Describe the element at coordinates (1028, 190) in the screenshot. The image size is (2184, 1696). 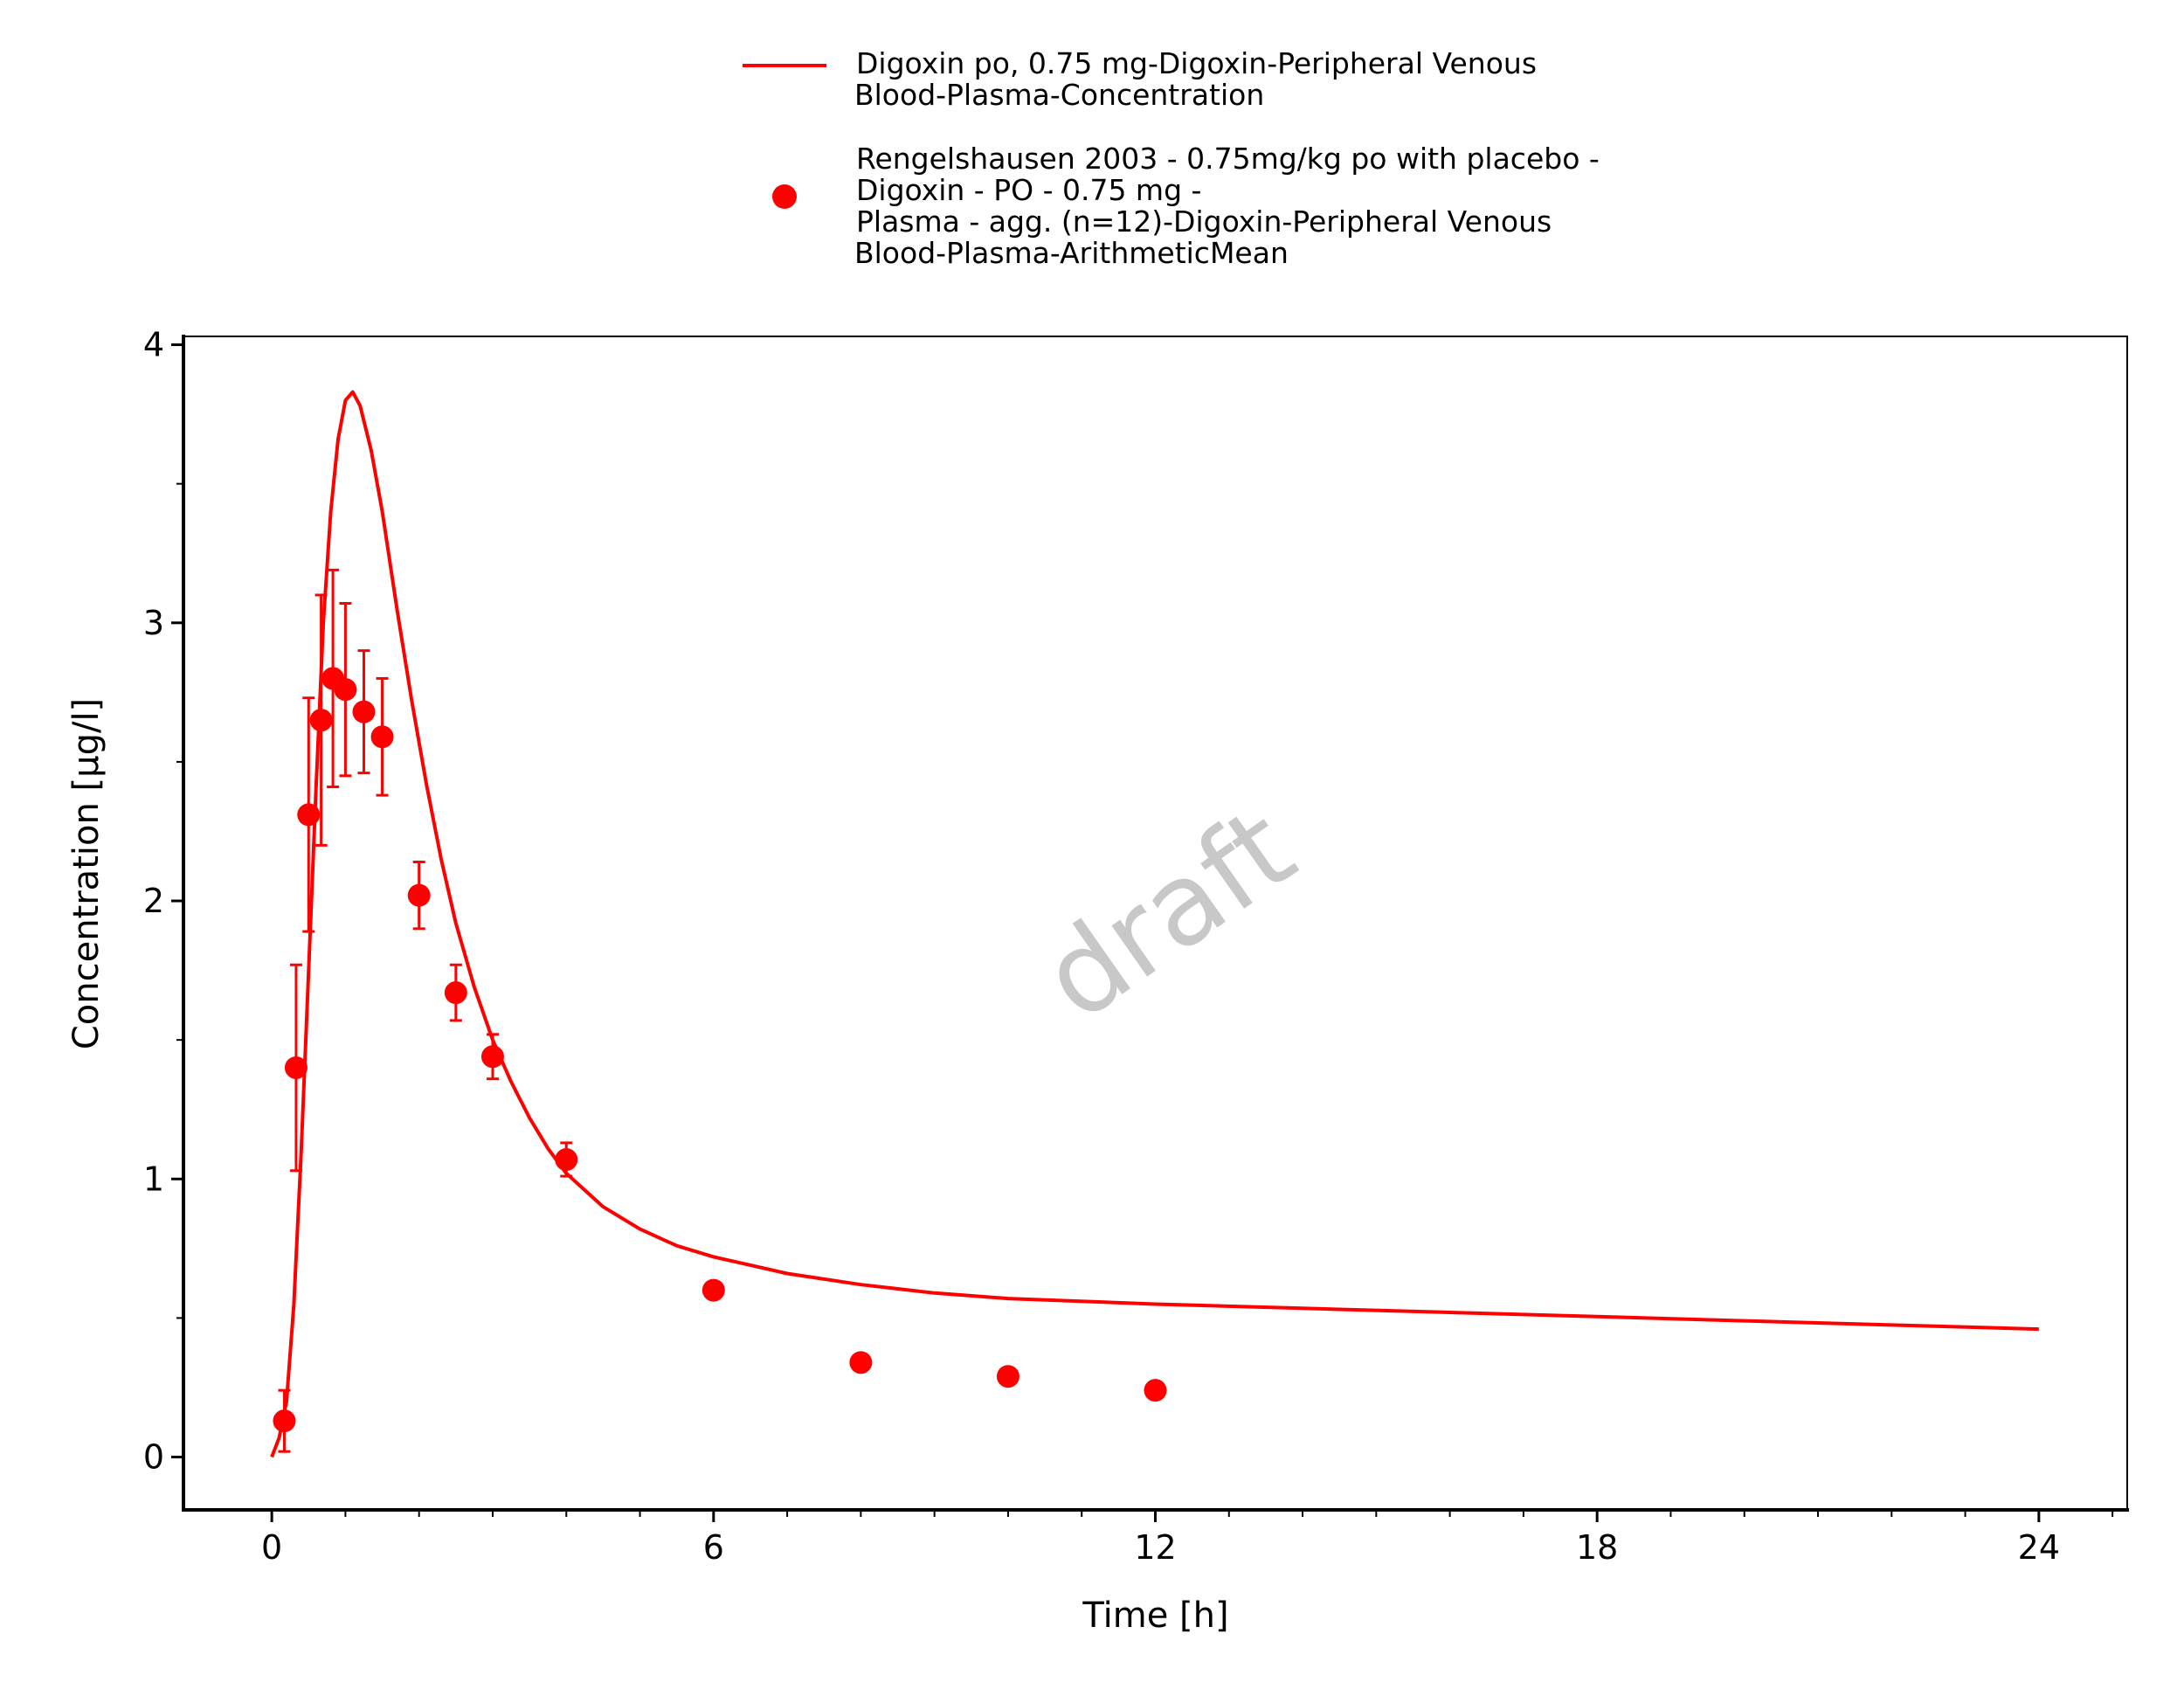
I see `legend-entry-scatter-2: Digoxin - PO - 0.75 mg -` at that location.